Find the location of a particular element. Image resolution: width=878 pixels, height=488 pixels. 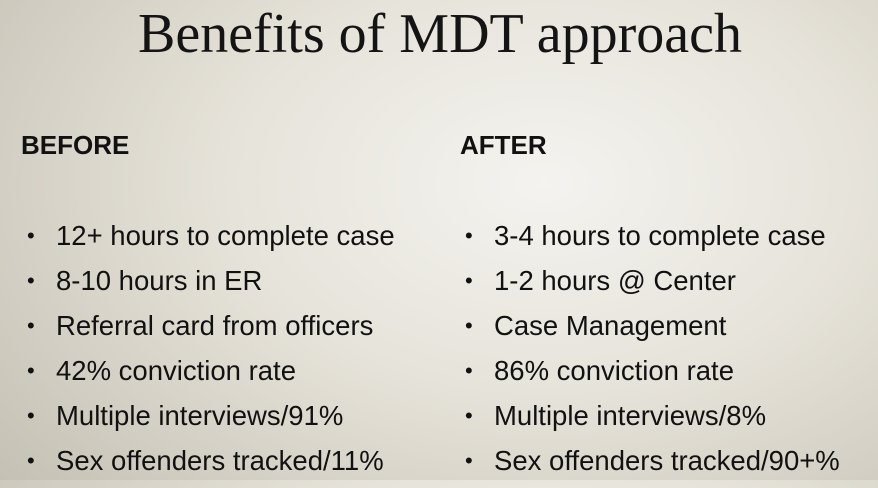

after-list-item: • Case Management is located at coordinates (667, 330).